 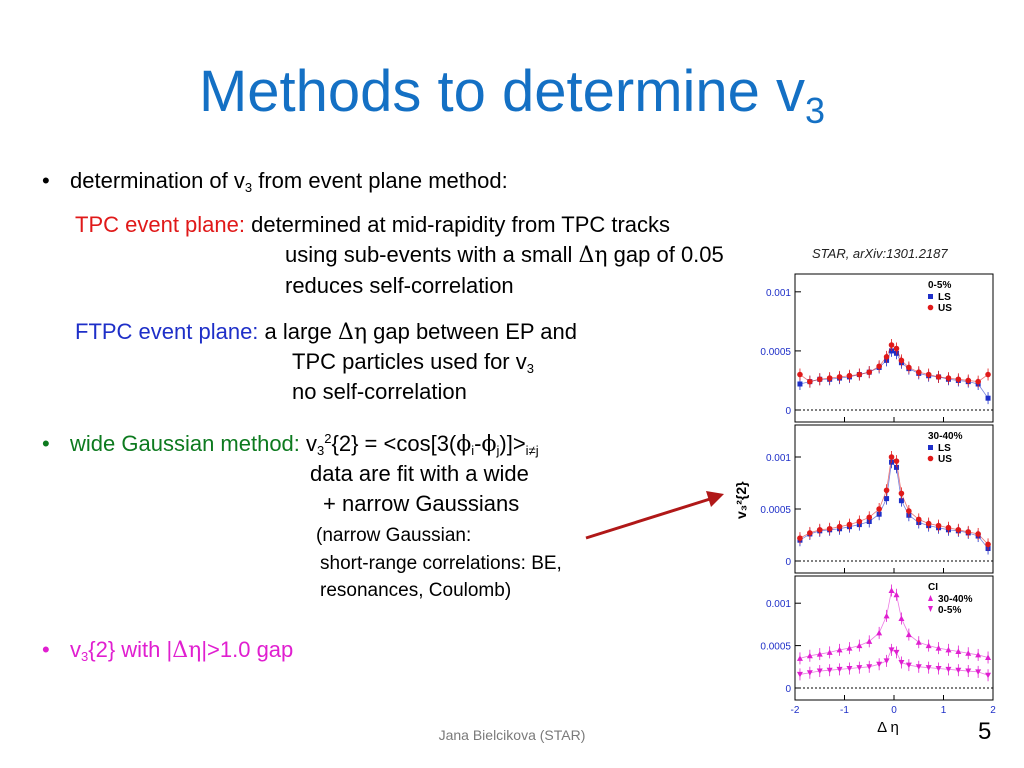 What do you see at coordinates (815, 110) in the screenshot?
I see `title-subscript: 3` at bounding box center [815, 110].